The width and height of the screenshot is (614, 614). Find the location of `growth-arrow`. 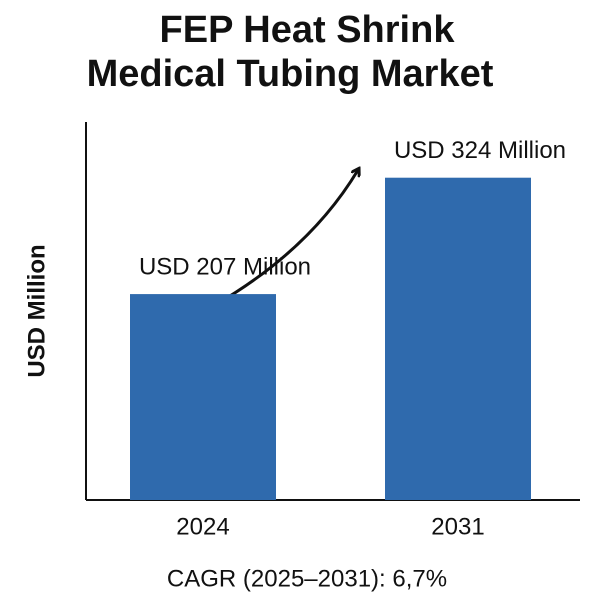

growth-arrow is located at coordinates (286, 238).